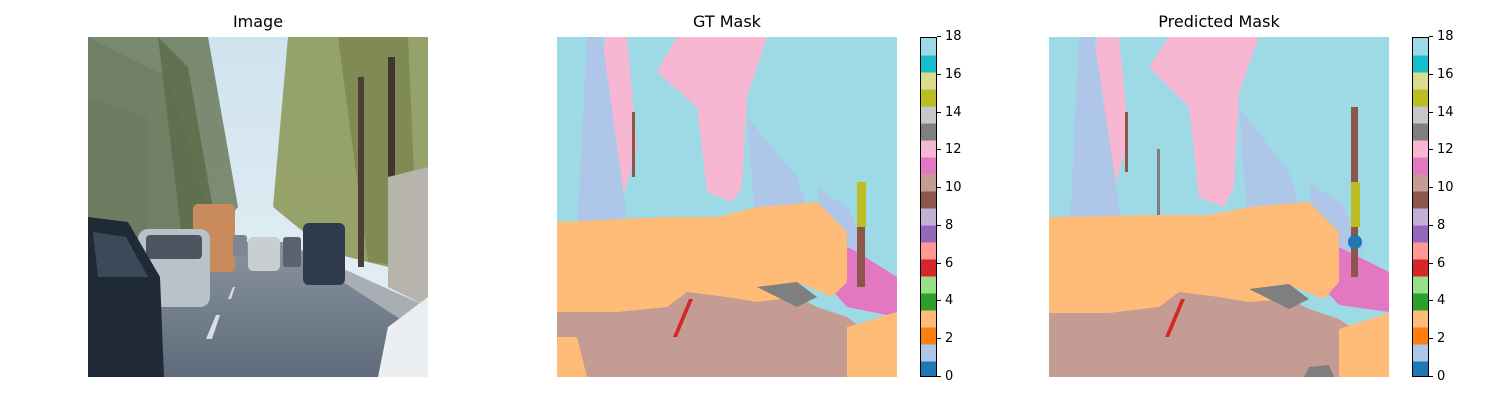 The height and width of the screenshot is (400, 1500). I want to click on predicted-mask-colorbar, so click(1420, 207).